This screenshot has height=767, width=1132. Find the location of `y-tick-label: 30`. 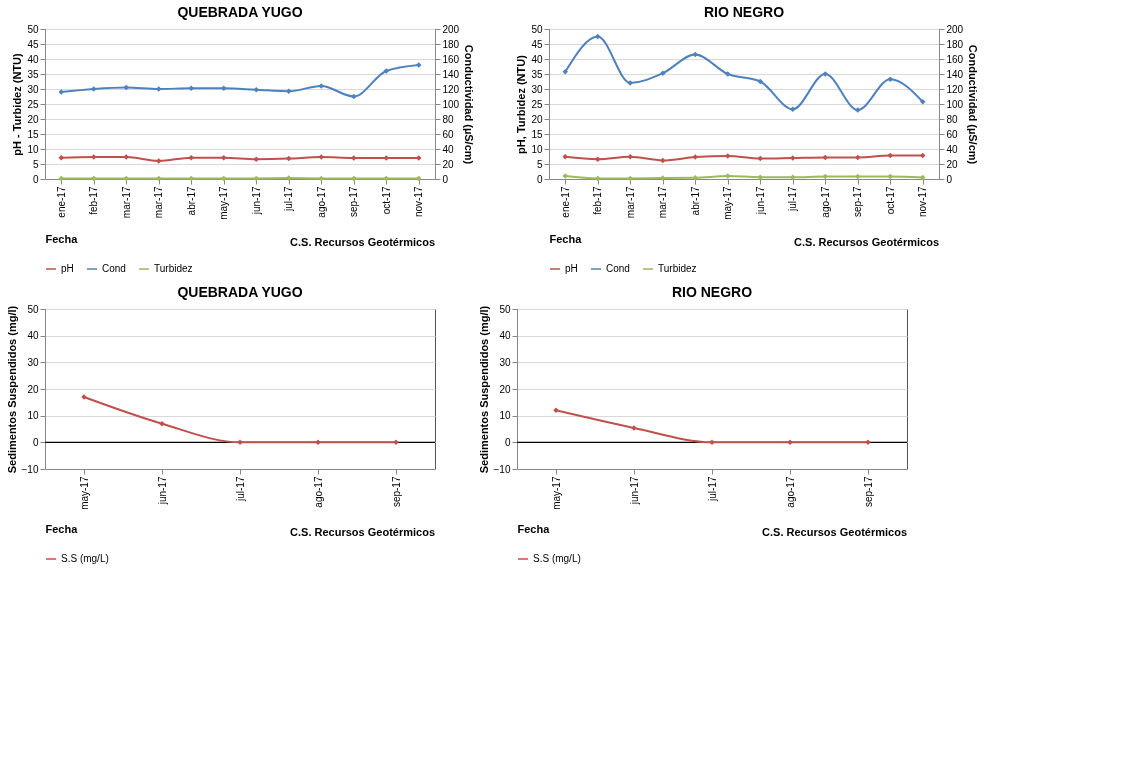

y-tick-label: 30 is located at coordinates (537, 89).